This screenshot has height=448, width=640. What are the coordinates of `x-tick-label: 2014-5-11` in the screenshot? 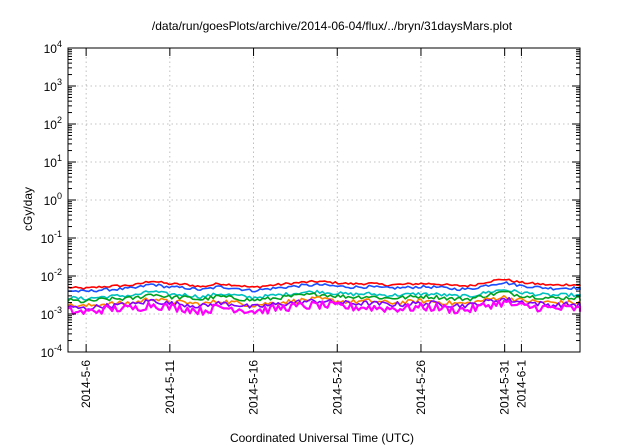 It's located at (170, 387).